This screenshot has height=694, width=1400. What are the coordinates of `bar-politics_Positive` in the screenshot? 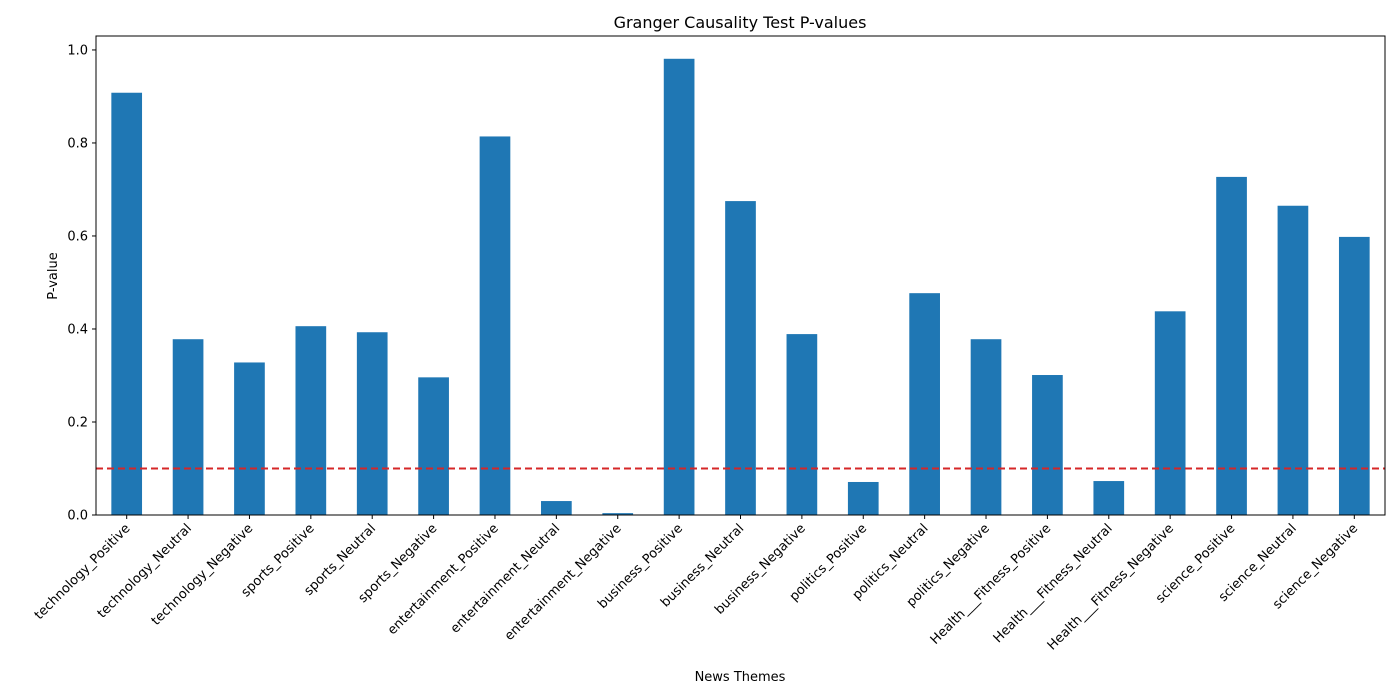 It's located at (863, 498).